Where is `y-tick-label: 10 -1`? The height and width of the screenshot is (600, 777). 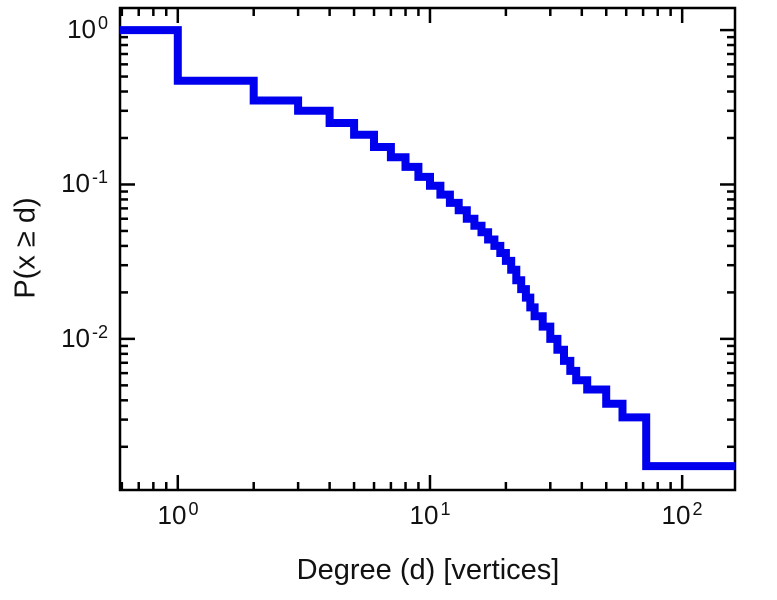 y-tick-label: 10 -1 is located at coordinates (54, 184).